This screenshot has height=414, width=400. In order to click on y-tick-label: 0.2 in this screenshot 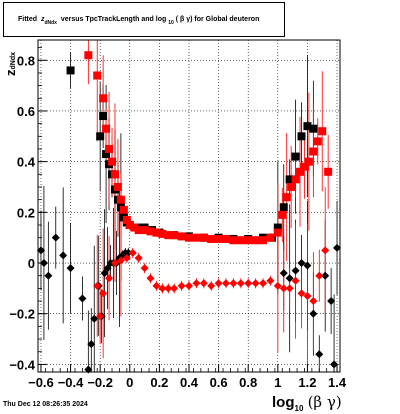, I will do `click(26, 212)`.